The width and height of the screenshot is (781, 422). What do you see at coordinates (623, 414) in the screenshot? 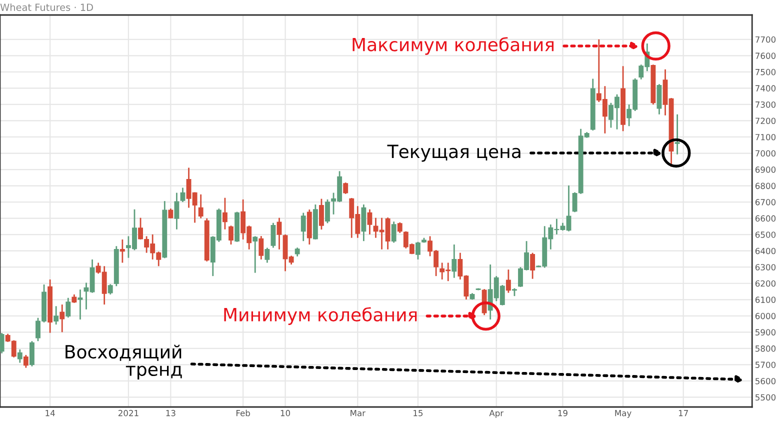
I see `x-tick-label: May` at bounding box center [623, 414].